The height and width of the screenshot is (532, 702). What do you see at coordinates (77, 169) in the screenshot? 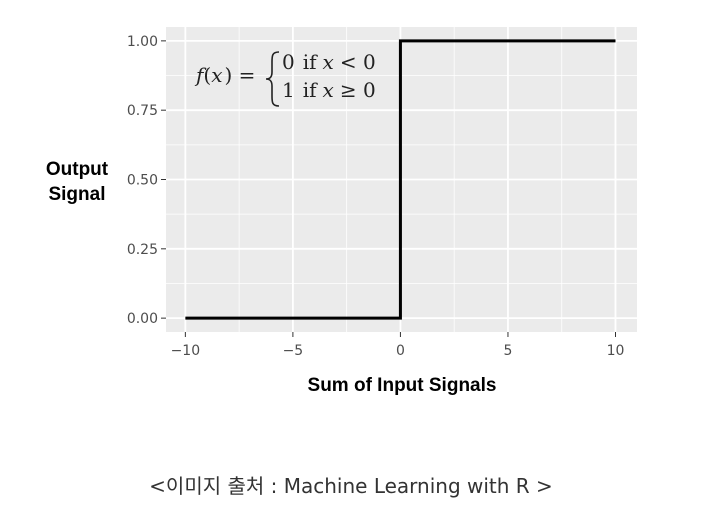
I see `y-axis-title-line-1: Output` at bounding box center [77, 169].